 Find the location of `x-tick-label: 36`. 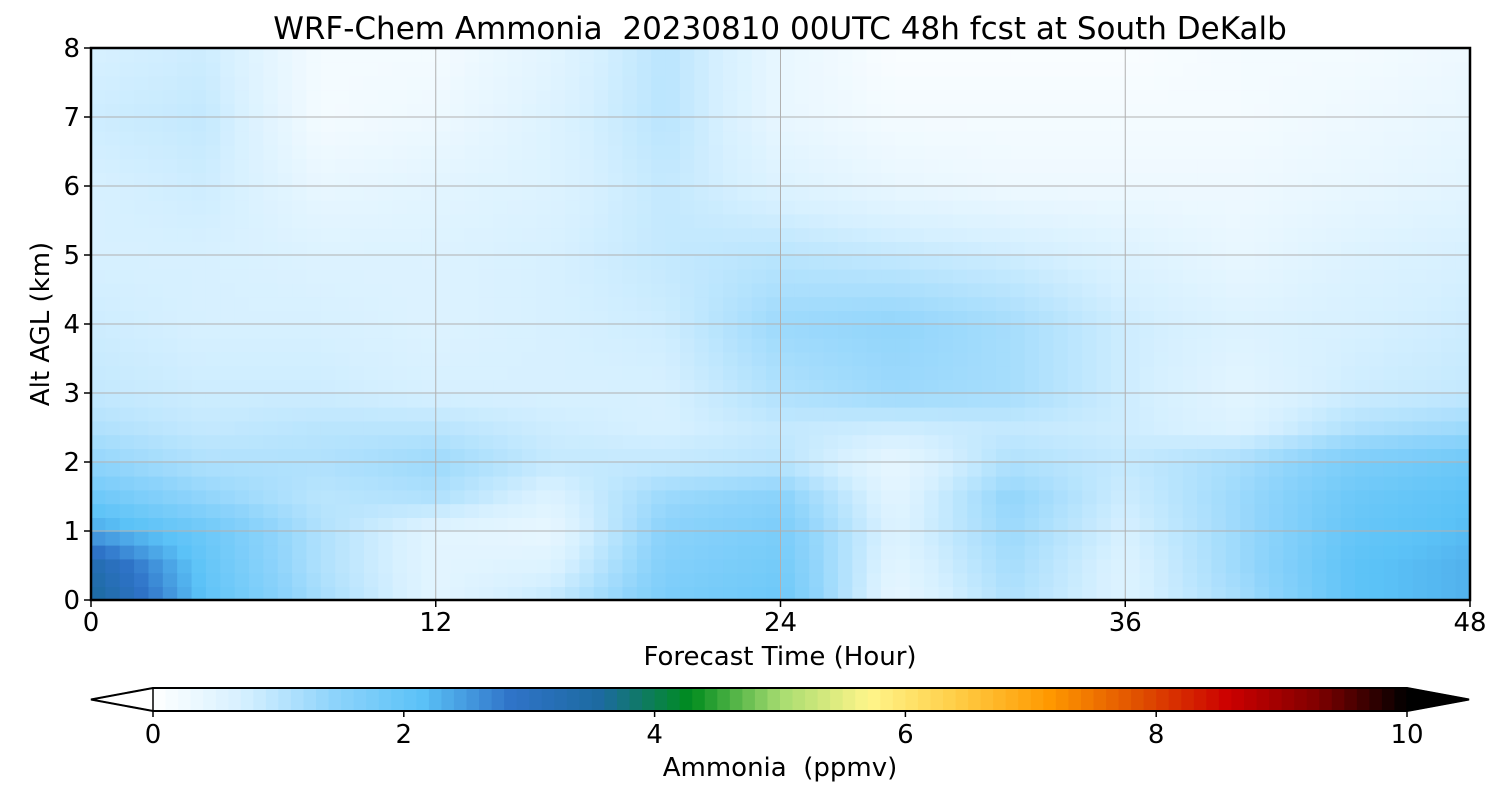

x-tick-label: 36 is located at coordinates (1125, 623).